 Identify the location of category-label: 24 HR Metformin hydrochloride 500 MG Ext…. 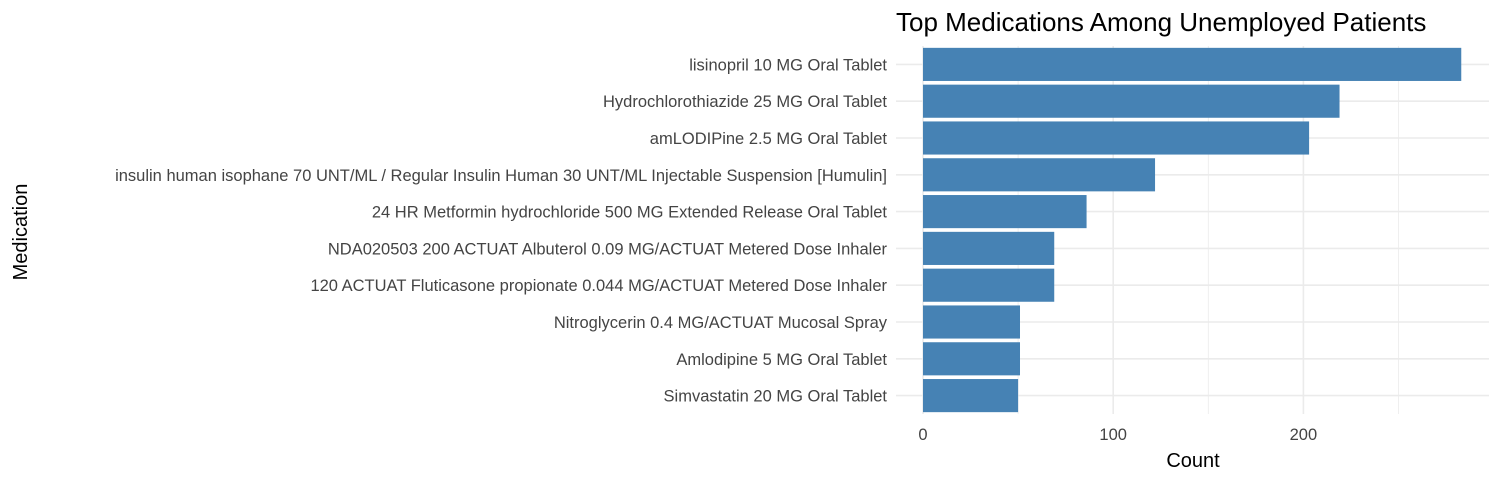
(630, 213).